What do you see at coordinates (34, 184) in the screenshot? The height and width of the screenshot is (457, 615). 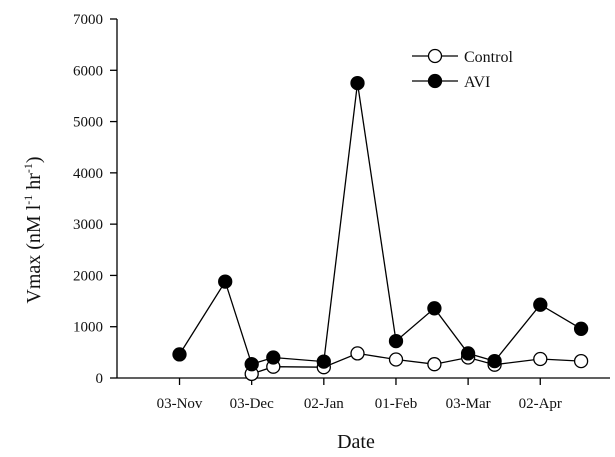 I see `y-axis-title-mid: hr` at bounding box center [34, 184].